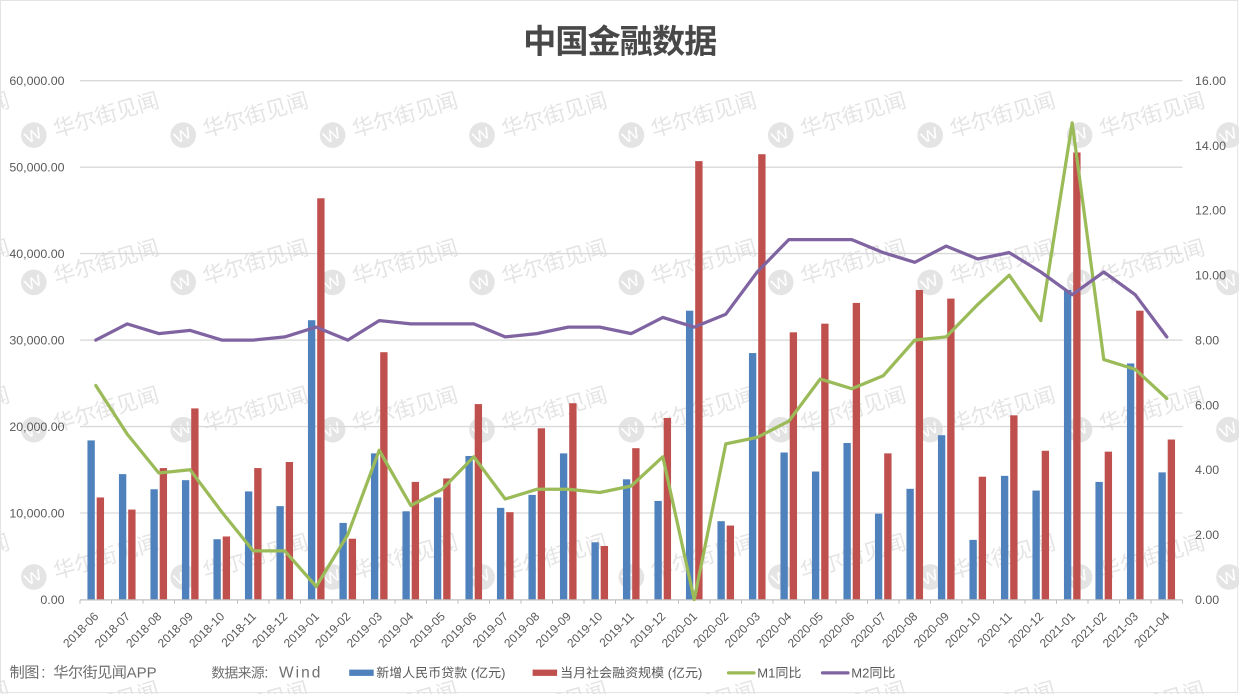 Image resolution: width=1239 pixels, height=694 pixels. I want to click on svg-text: 60,000.00, so click(36, 81).